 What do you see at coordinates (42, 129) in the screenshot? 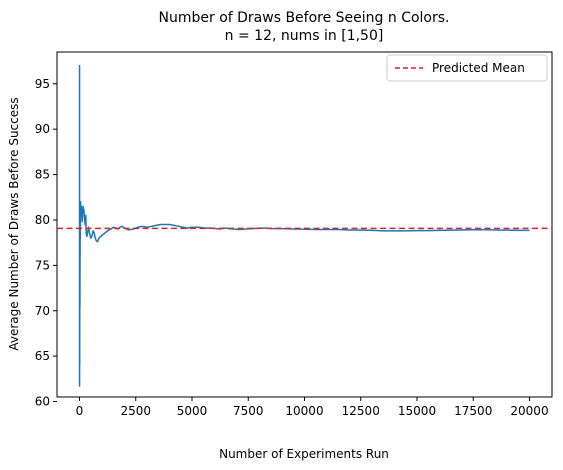
I see `y-tick-label: 90` at bounding box center [42, 129].